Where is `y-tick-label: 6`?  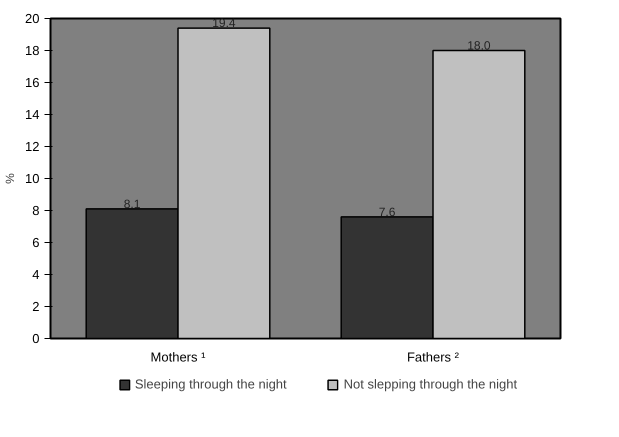
y-tick-label: 6 is located at coordinates (36, 242).